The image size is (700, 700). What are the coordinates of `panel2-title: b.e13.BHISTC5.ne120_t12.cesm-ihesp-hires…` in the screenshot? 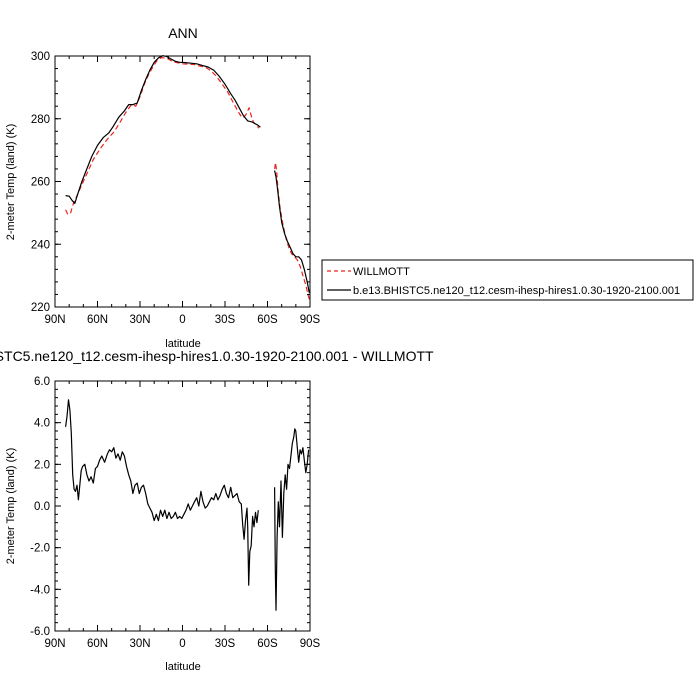 It's located at (217, 356).